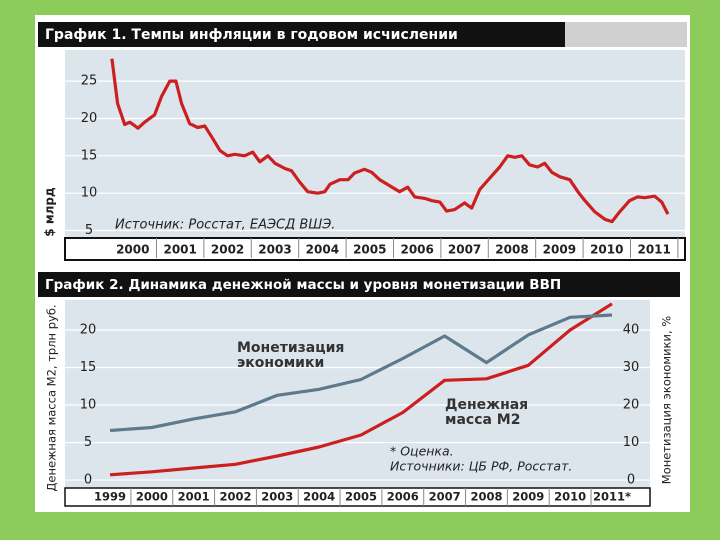 The image size is (720, 540). Describe the element at coordinates (88, 480) in the screenshot. I see `y-tick-label: 0` at that location.